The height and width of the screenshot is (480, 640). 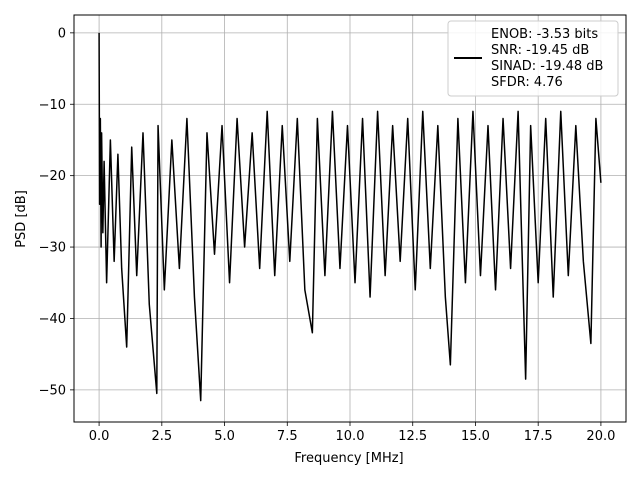 I want to click on legend-entry-line: SNR: -19.45 dB, so click(x=540, y=50).